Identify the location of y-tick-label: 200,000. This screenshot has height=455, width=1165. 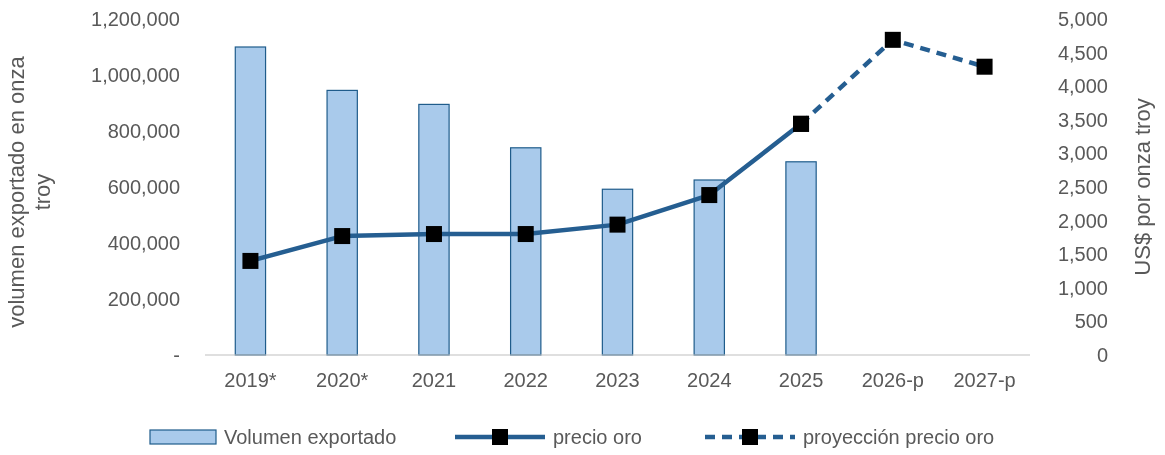
(143, 299).